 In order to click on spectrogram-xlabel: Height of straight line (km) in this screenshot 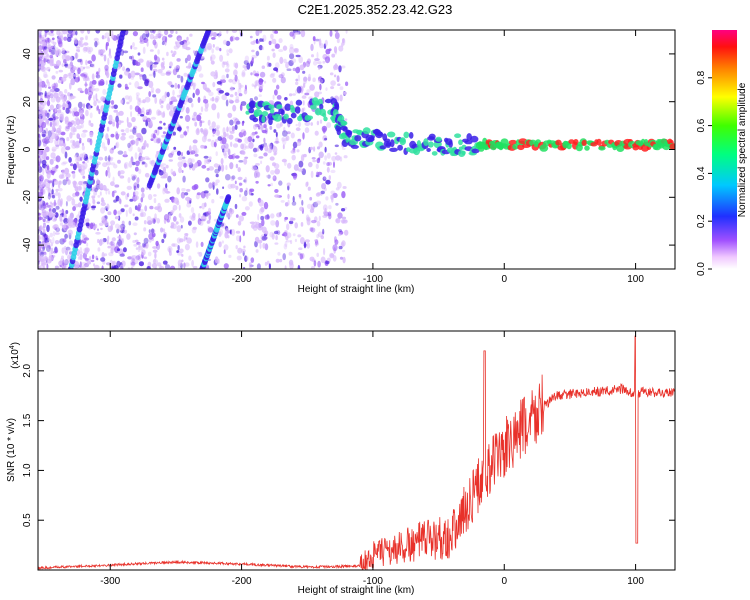, I will do `click(356, 289)`.